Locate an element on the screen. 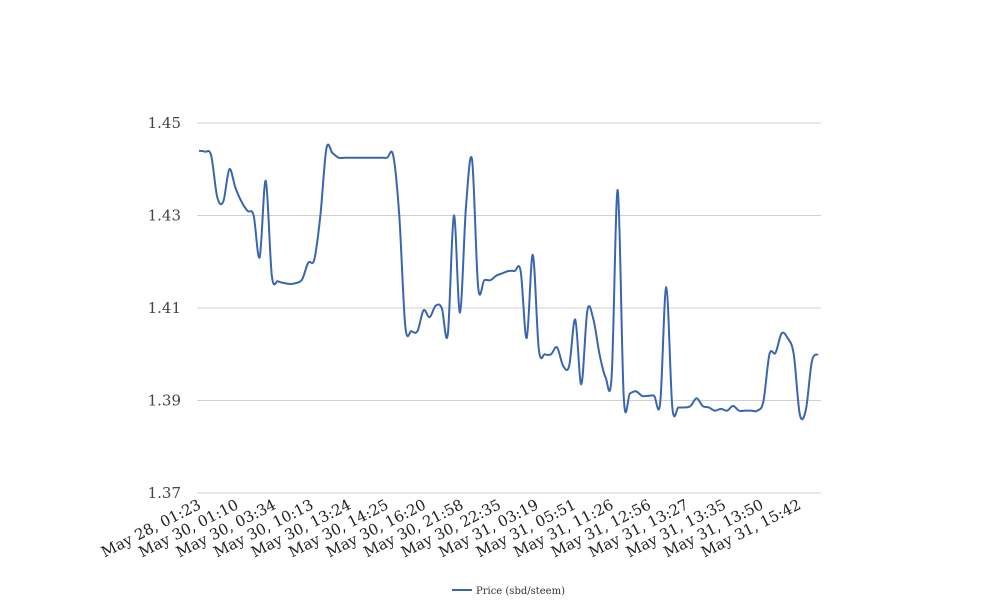 Image resolution: width=1008 pixels, height=616 pixels. y-axis-ticks: 1.45 1.43 1.41 1.39 1.37 is located at coordinates (164, 308).